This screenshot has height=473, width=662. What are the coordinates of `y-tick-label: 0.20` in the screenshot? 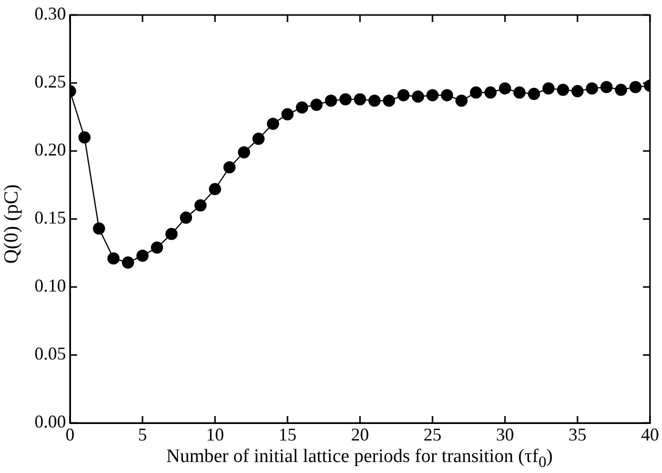 It's located at (50, 150).